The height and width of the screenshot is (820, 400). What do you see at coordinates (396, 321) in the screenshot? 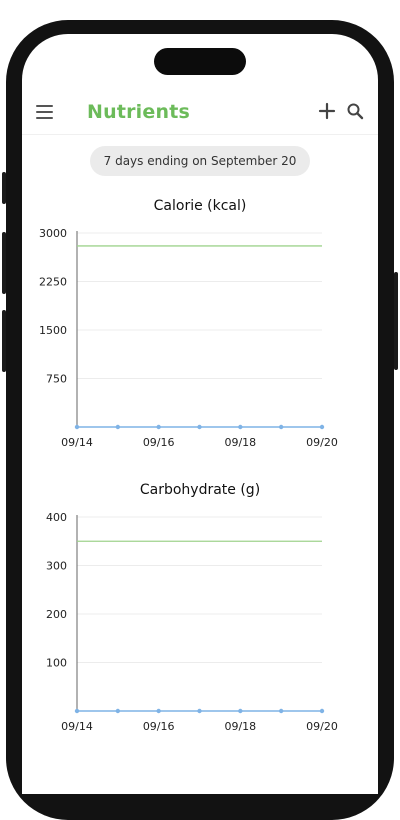
I see `phone-power-button` at bounding box center [396, 321].